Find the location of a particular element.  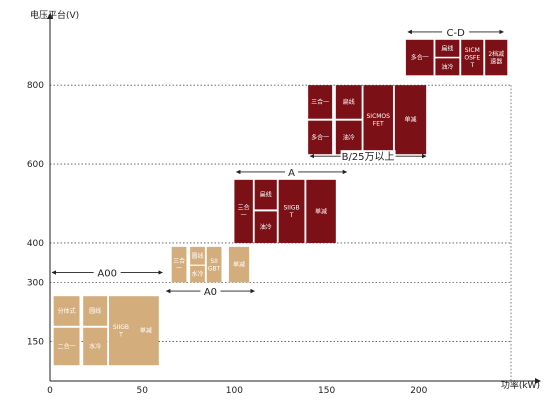

x-axis-label: 功率(kW) is located at coordinates (520, 385).